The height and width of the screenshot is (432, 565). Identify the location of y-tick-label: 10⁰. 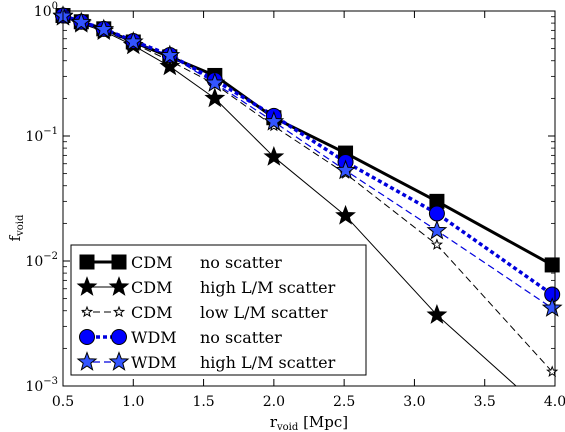
(46, 10).